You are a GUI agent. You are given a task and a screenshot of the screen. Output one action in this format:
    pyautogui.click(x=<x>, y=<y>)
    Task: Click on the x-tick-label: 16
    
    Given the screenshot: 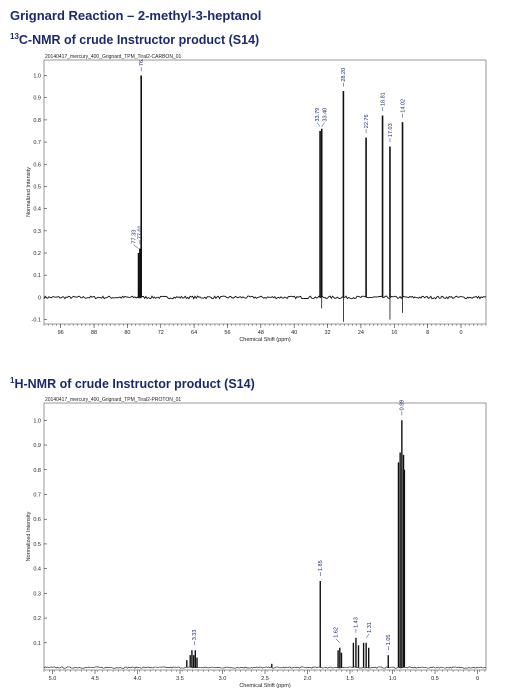 What is the action you would take?
    pyautogui.click(x=394, y=333)
    